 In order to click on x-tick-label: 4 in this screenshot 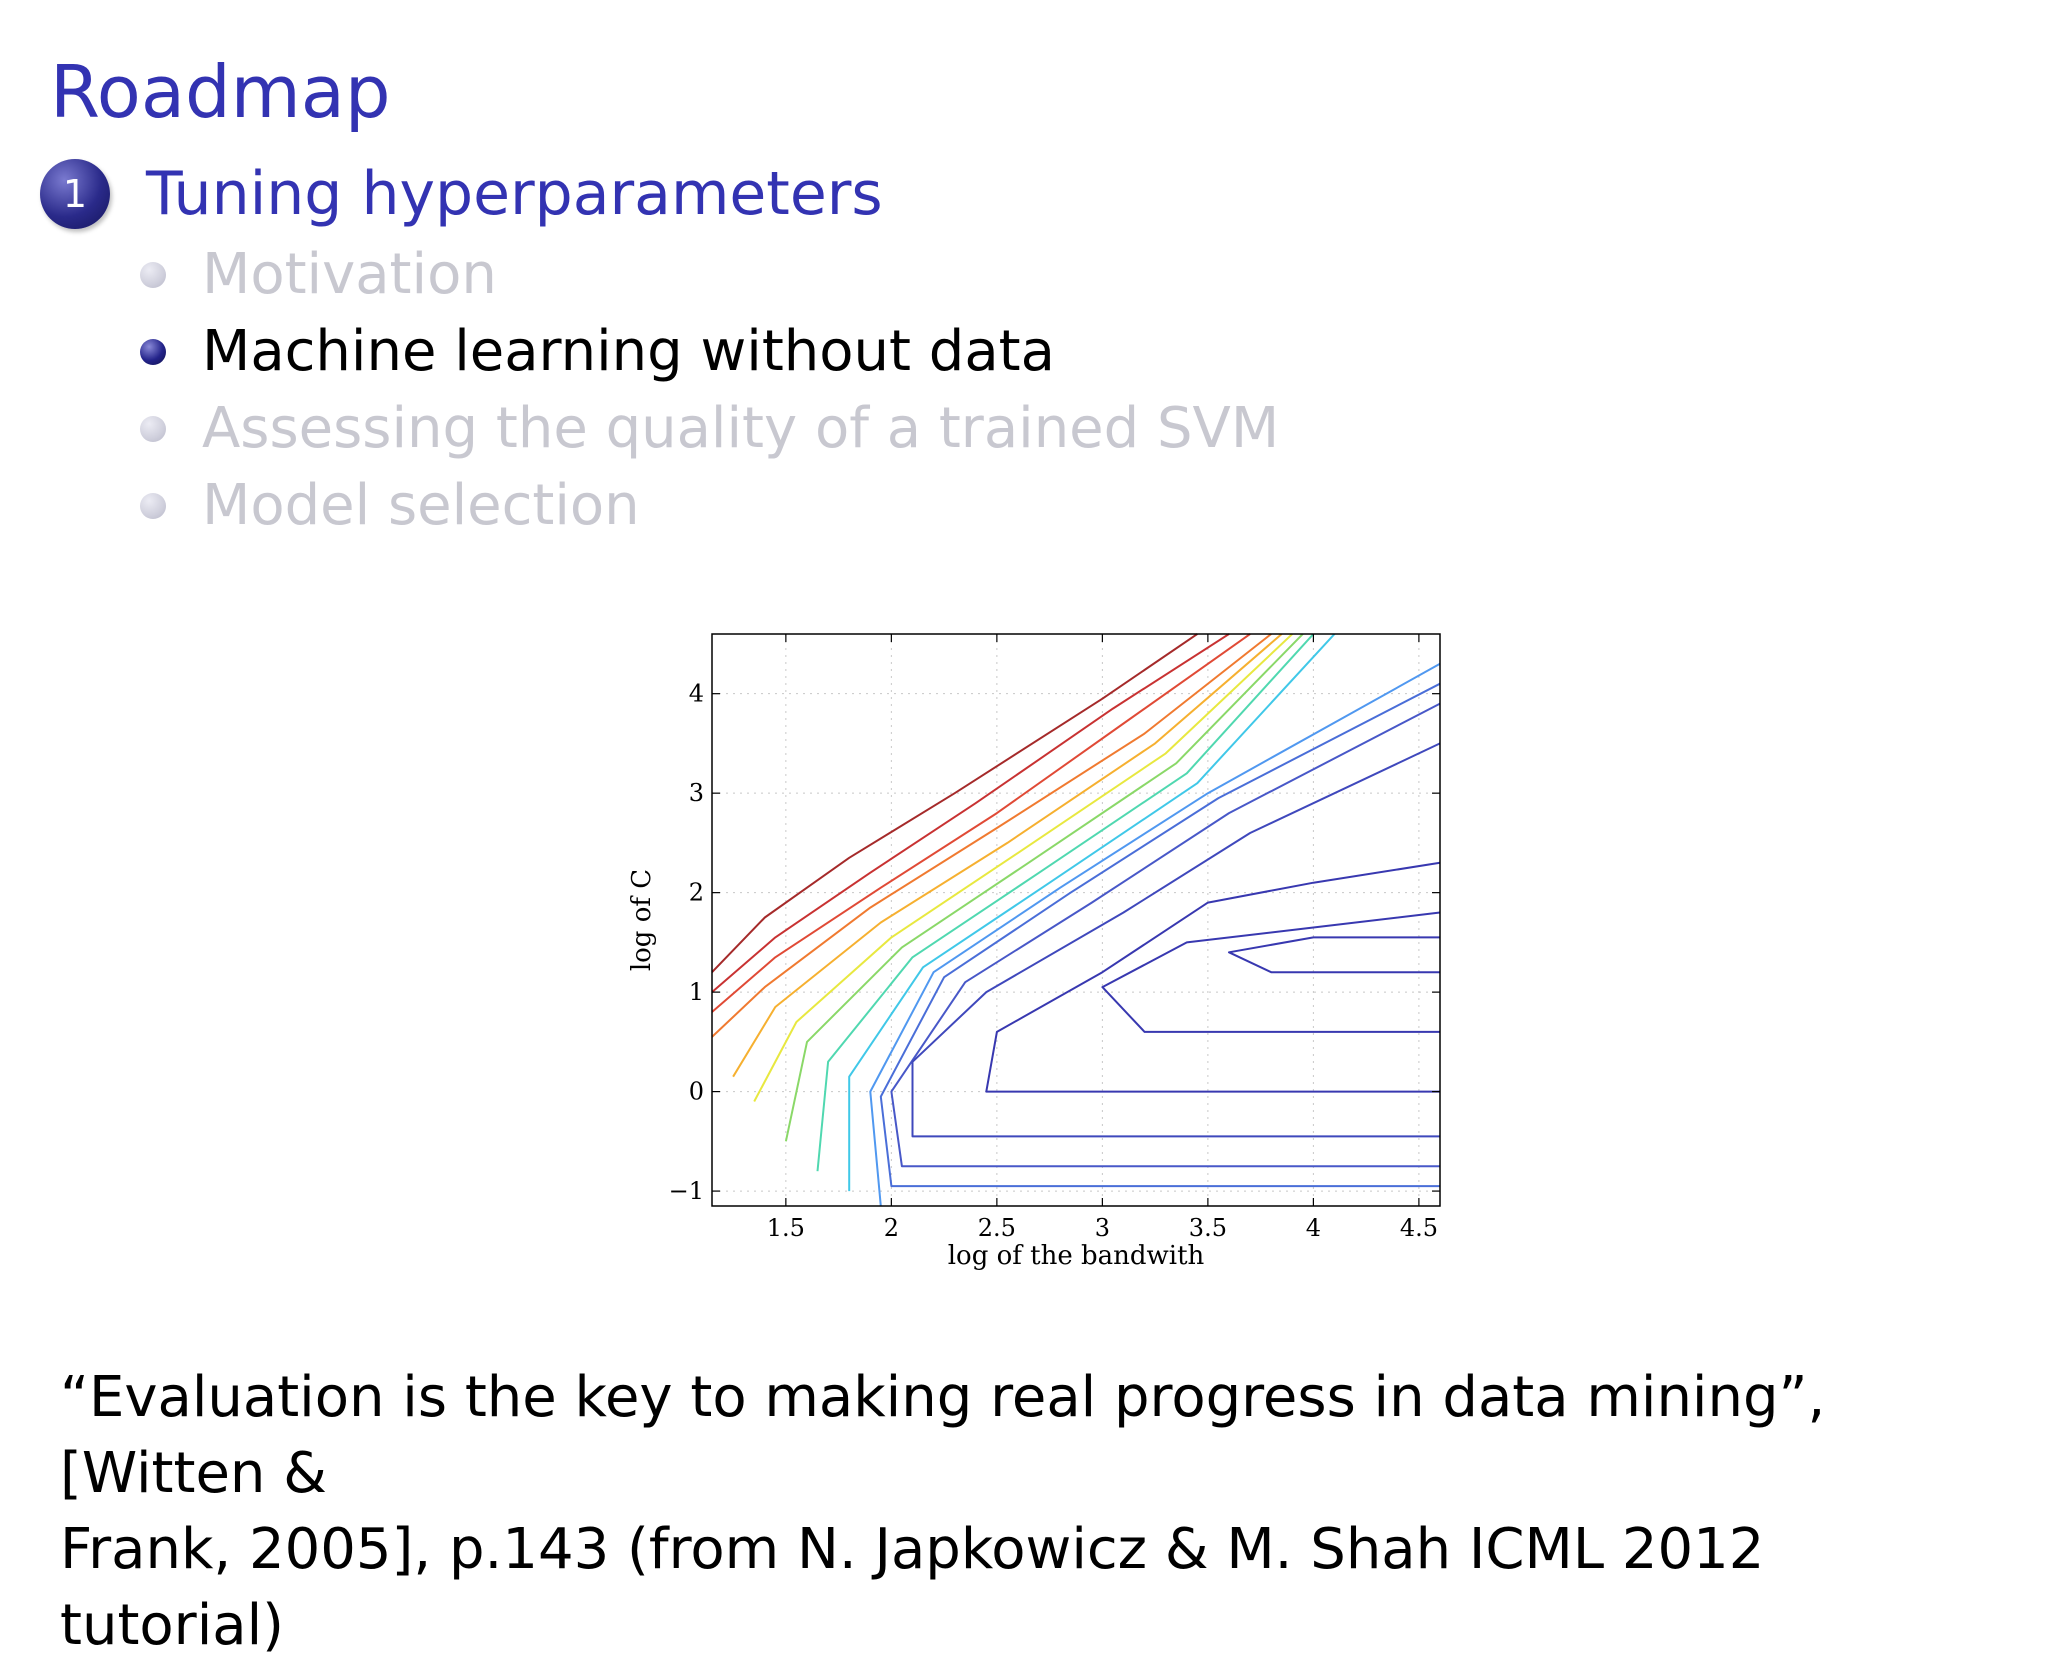, I will do `click(1313, 1228)`.